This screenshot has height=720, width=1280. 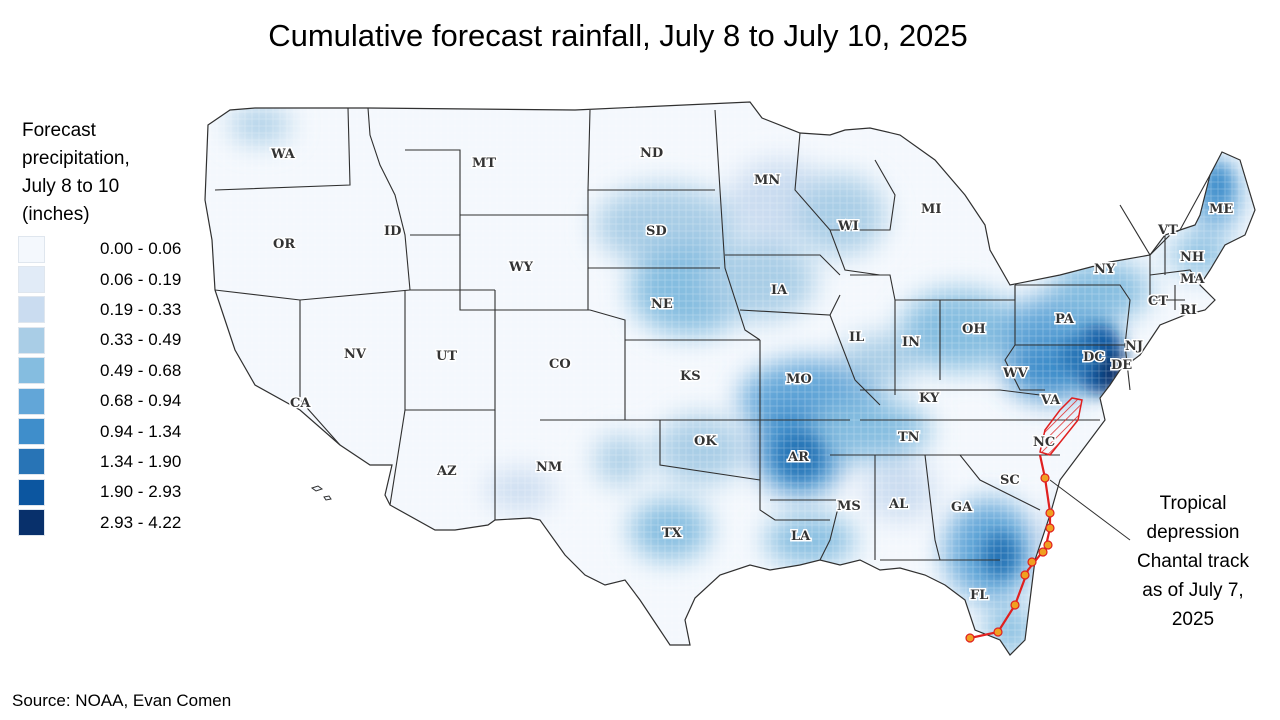 I want to click on state-label-ok: OK, so click(x=705, y=441).